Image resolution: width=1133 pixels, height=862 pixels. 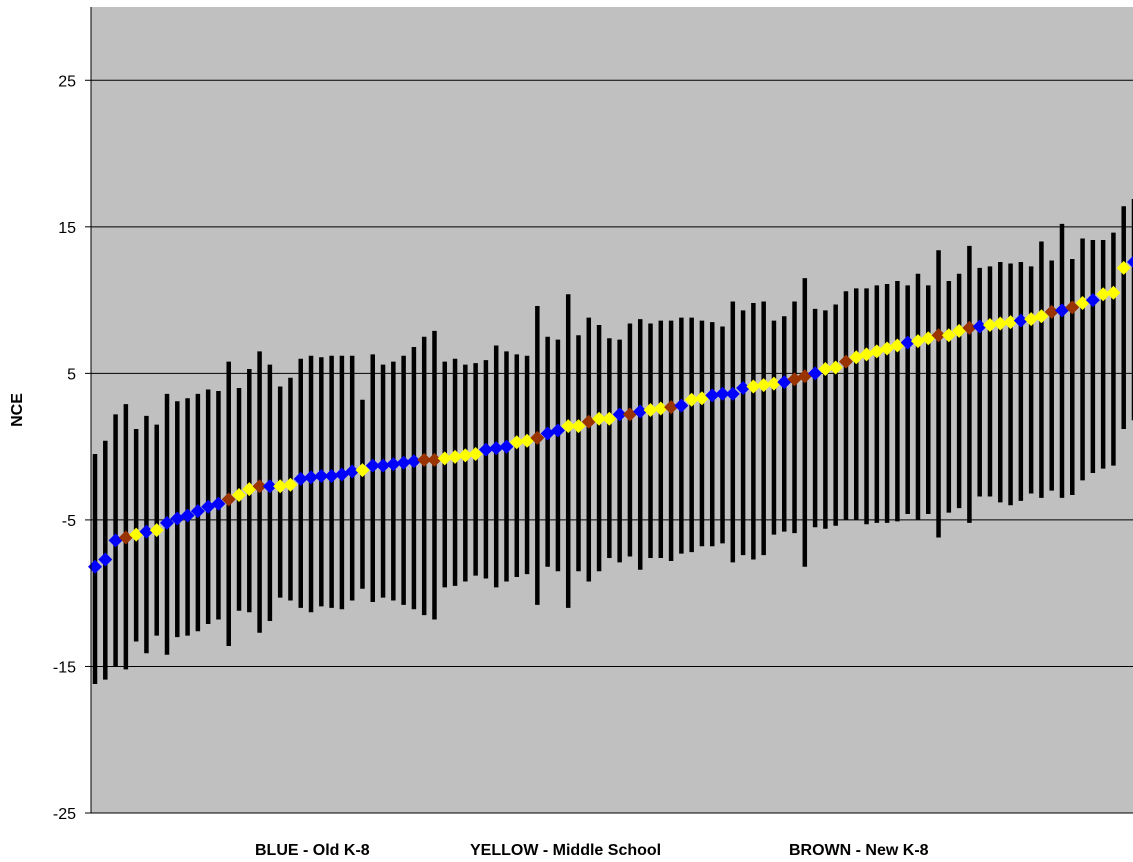 I want to click on y-tick-label: 15, so click(x=67, y=228).